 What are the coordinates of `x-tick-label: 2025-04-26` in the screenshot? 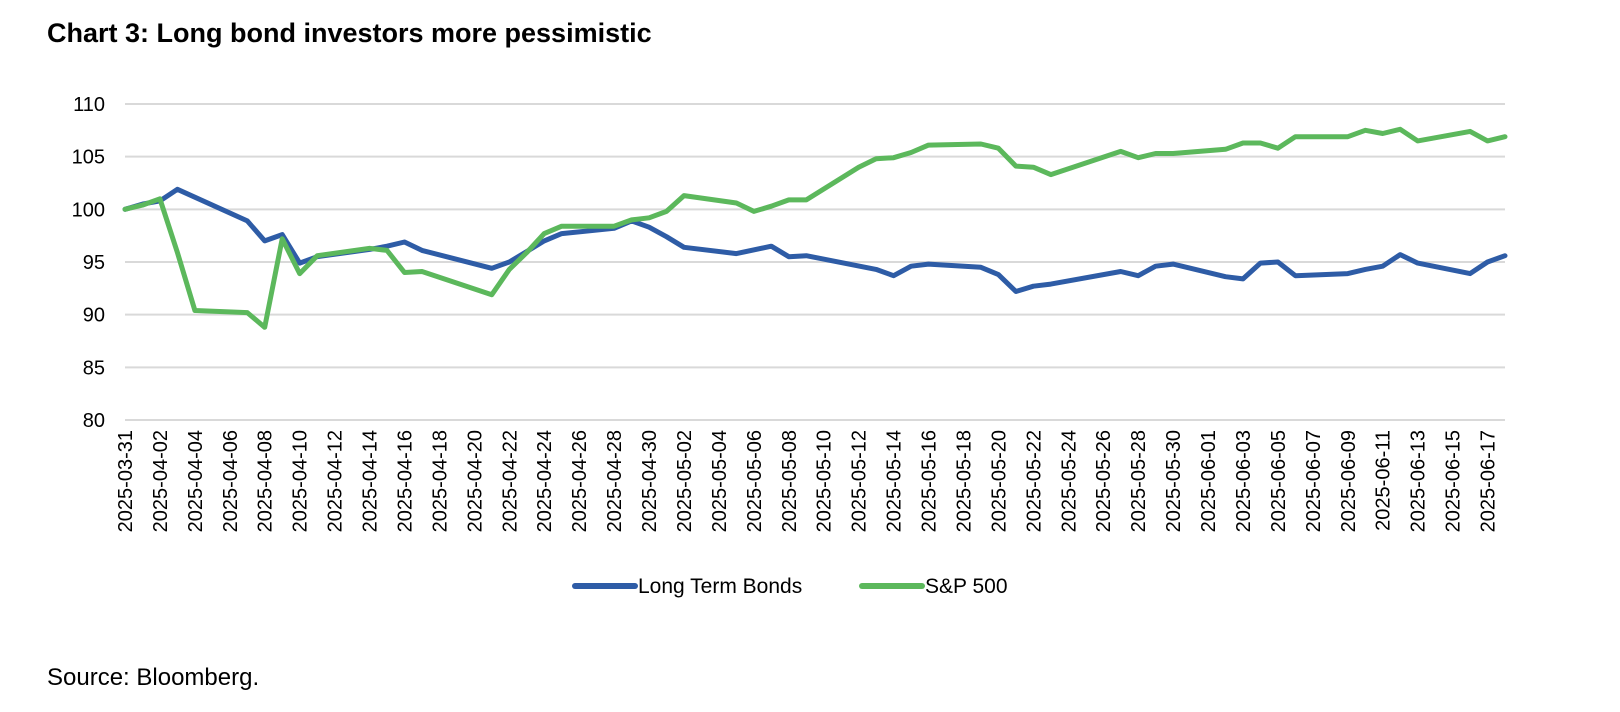 It's located at (580, 481).